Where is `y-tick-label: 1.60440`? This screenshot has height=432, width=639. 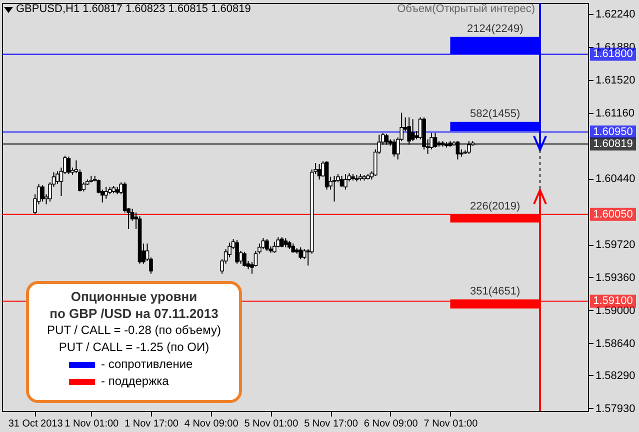 y-tick-label: 1.60440 is located at coordinates (616, 179).